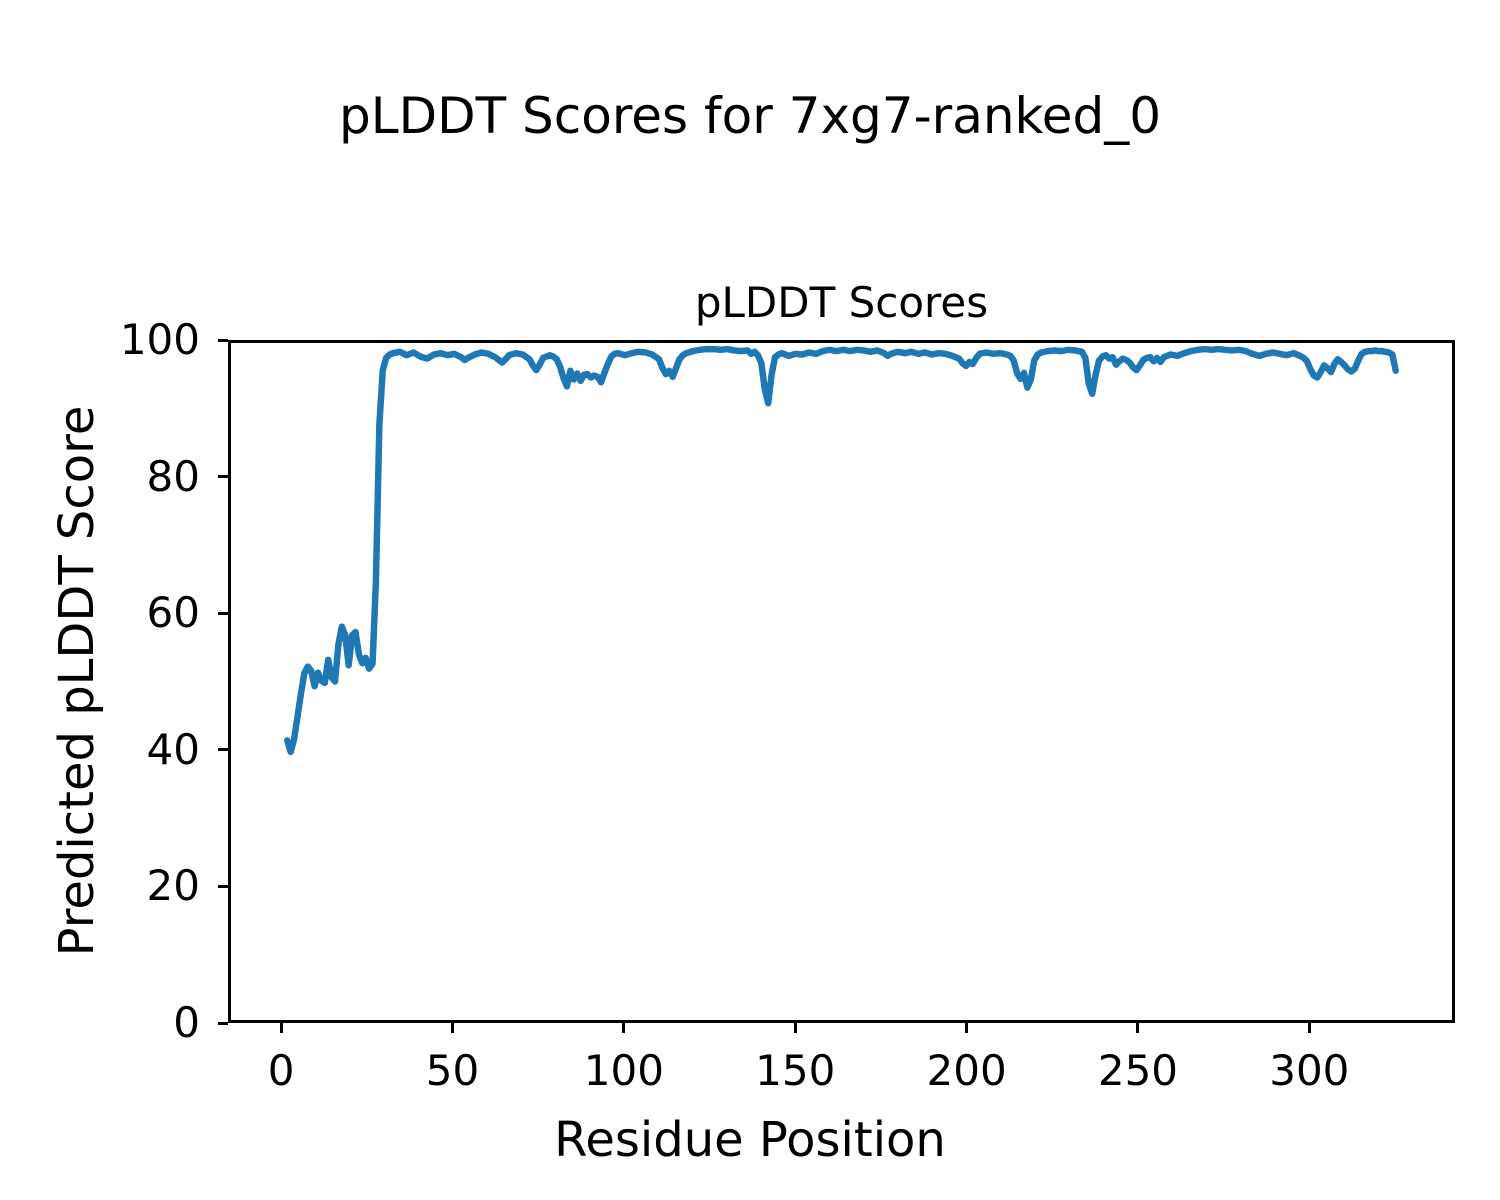 This screenshot has height=1200, width=1500. What do you see at coordinates (1138, 1070) in the screenshot?
I see `x-tick-label: 250` at bounding box center [1138, 1070].